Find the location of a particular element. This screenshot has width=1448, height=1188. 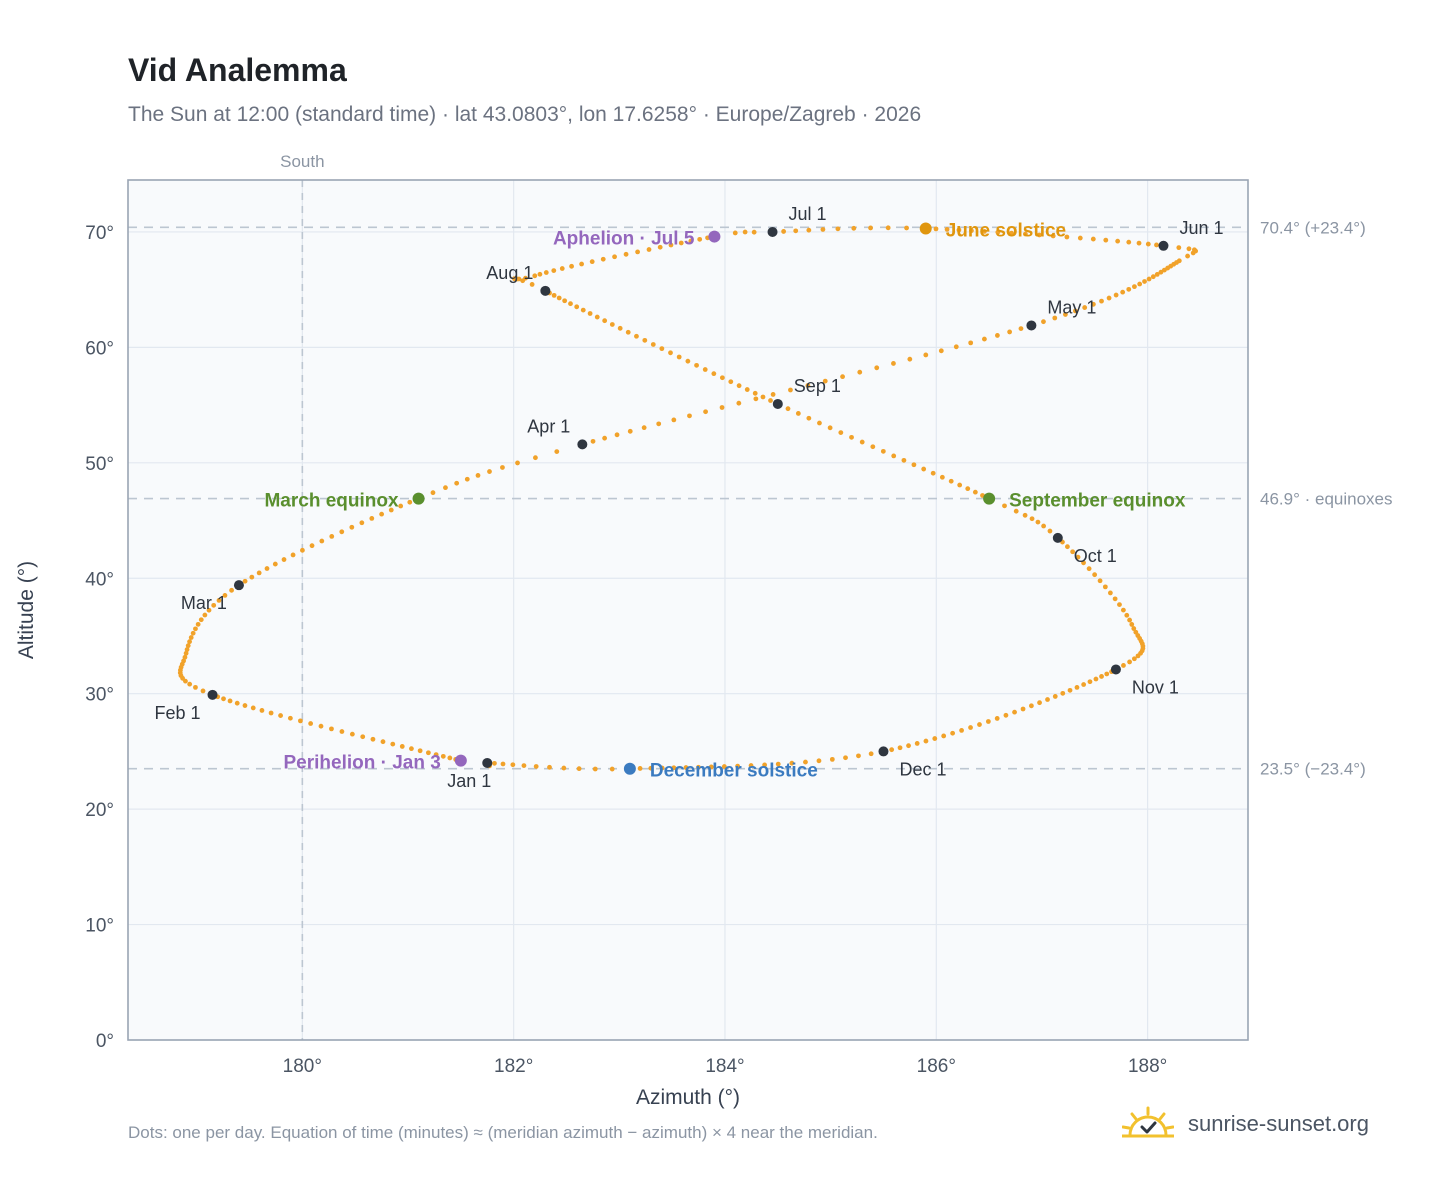

reference-line-label: 46.9° · equinoxes is located at coordinates (1326, 499).